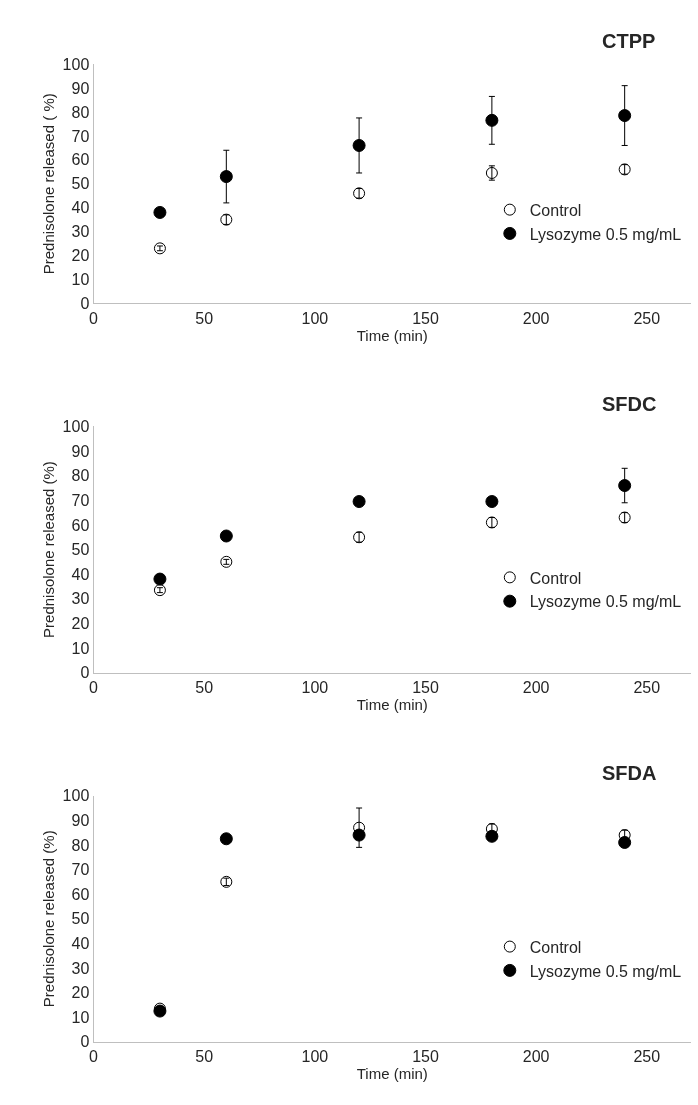 The image size is (698, 1105). I want to click on chart-title: CTPP, so click(629, 41).